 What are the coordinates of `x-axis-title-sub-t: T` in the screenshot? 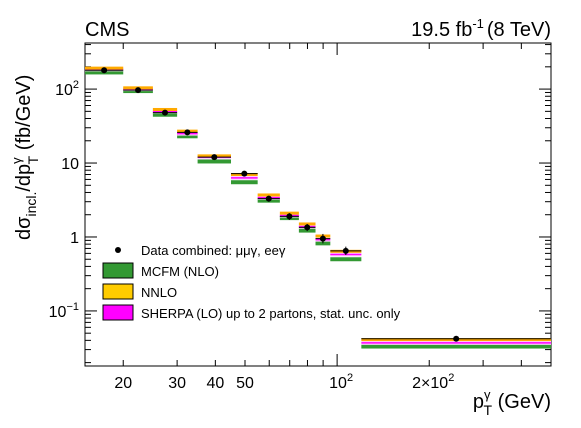 It's located at (488, 410).